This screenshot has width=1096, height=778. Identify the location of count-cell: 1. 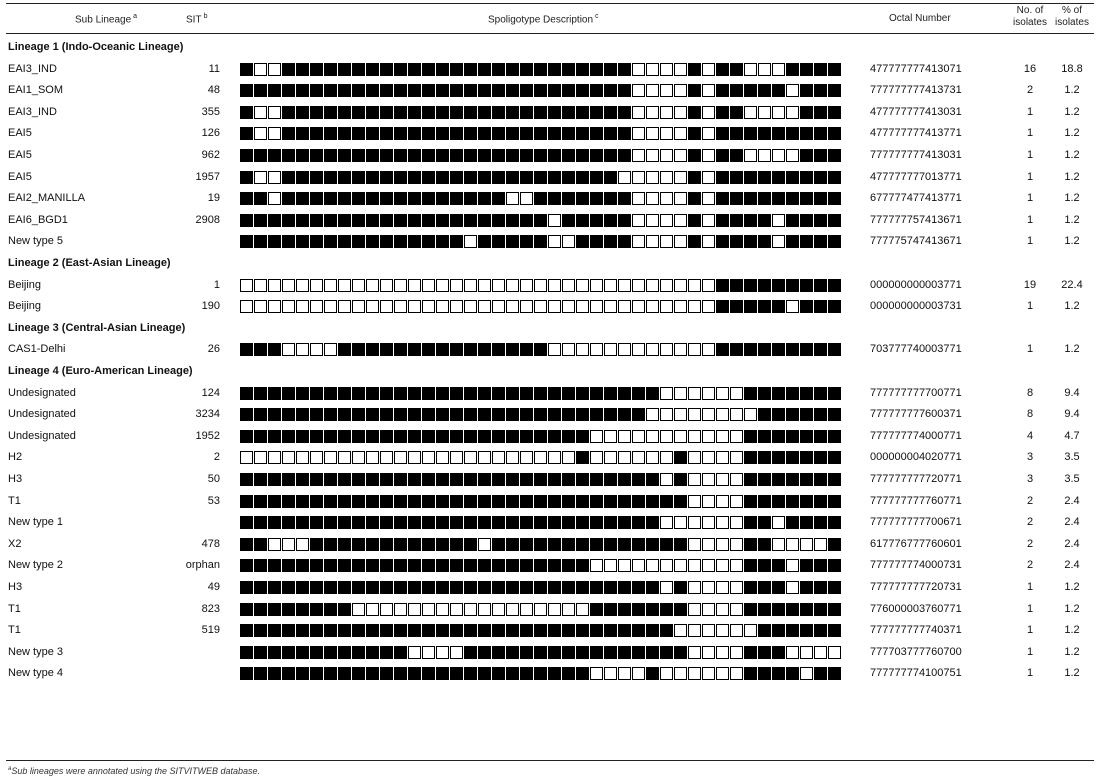
(1030, 241).